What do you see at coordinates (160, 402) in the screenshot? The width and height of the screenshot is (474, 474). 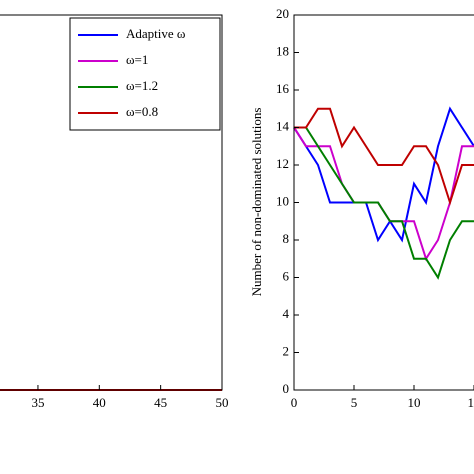 I see `x-tick-label: 45` at bounding box center [160, 402].